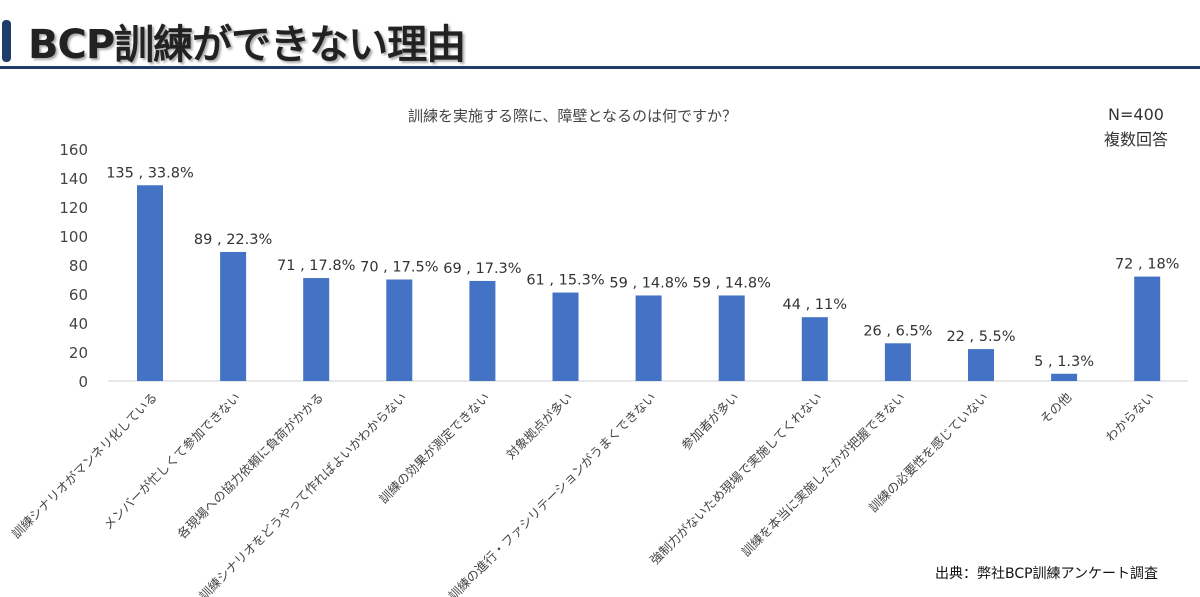 This screenshot has height=597, width=1200. What do you see at coordinates (85, 466) in the screenshot?
I see `x-tick-label: 訓練シナリオがマンネリ化している` at bounding box center [85, 466].